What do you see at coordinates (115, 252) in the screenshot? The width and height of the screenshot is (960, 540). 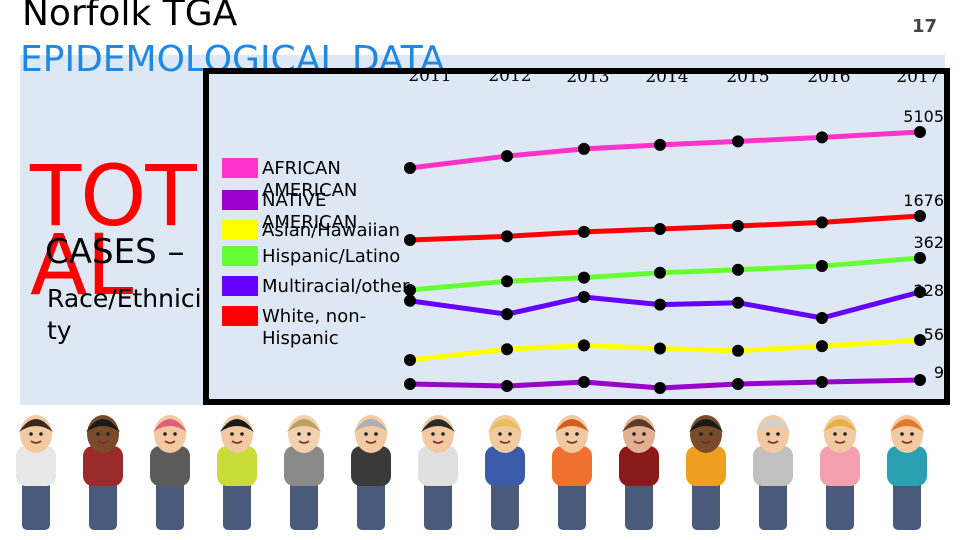 I see `cases-heading: CASES –` at bounding box center [115, 252].